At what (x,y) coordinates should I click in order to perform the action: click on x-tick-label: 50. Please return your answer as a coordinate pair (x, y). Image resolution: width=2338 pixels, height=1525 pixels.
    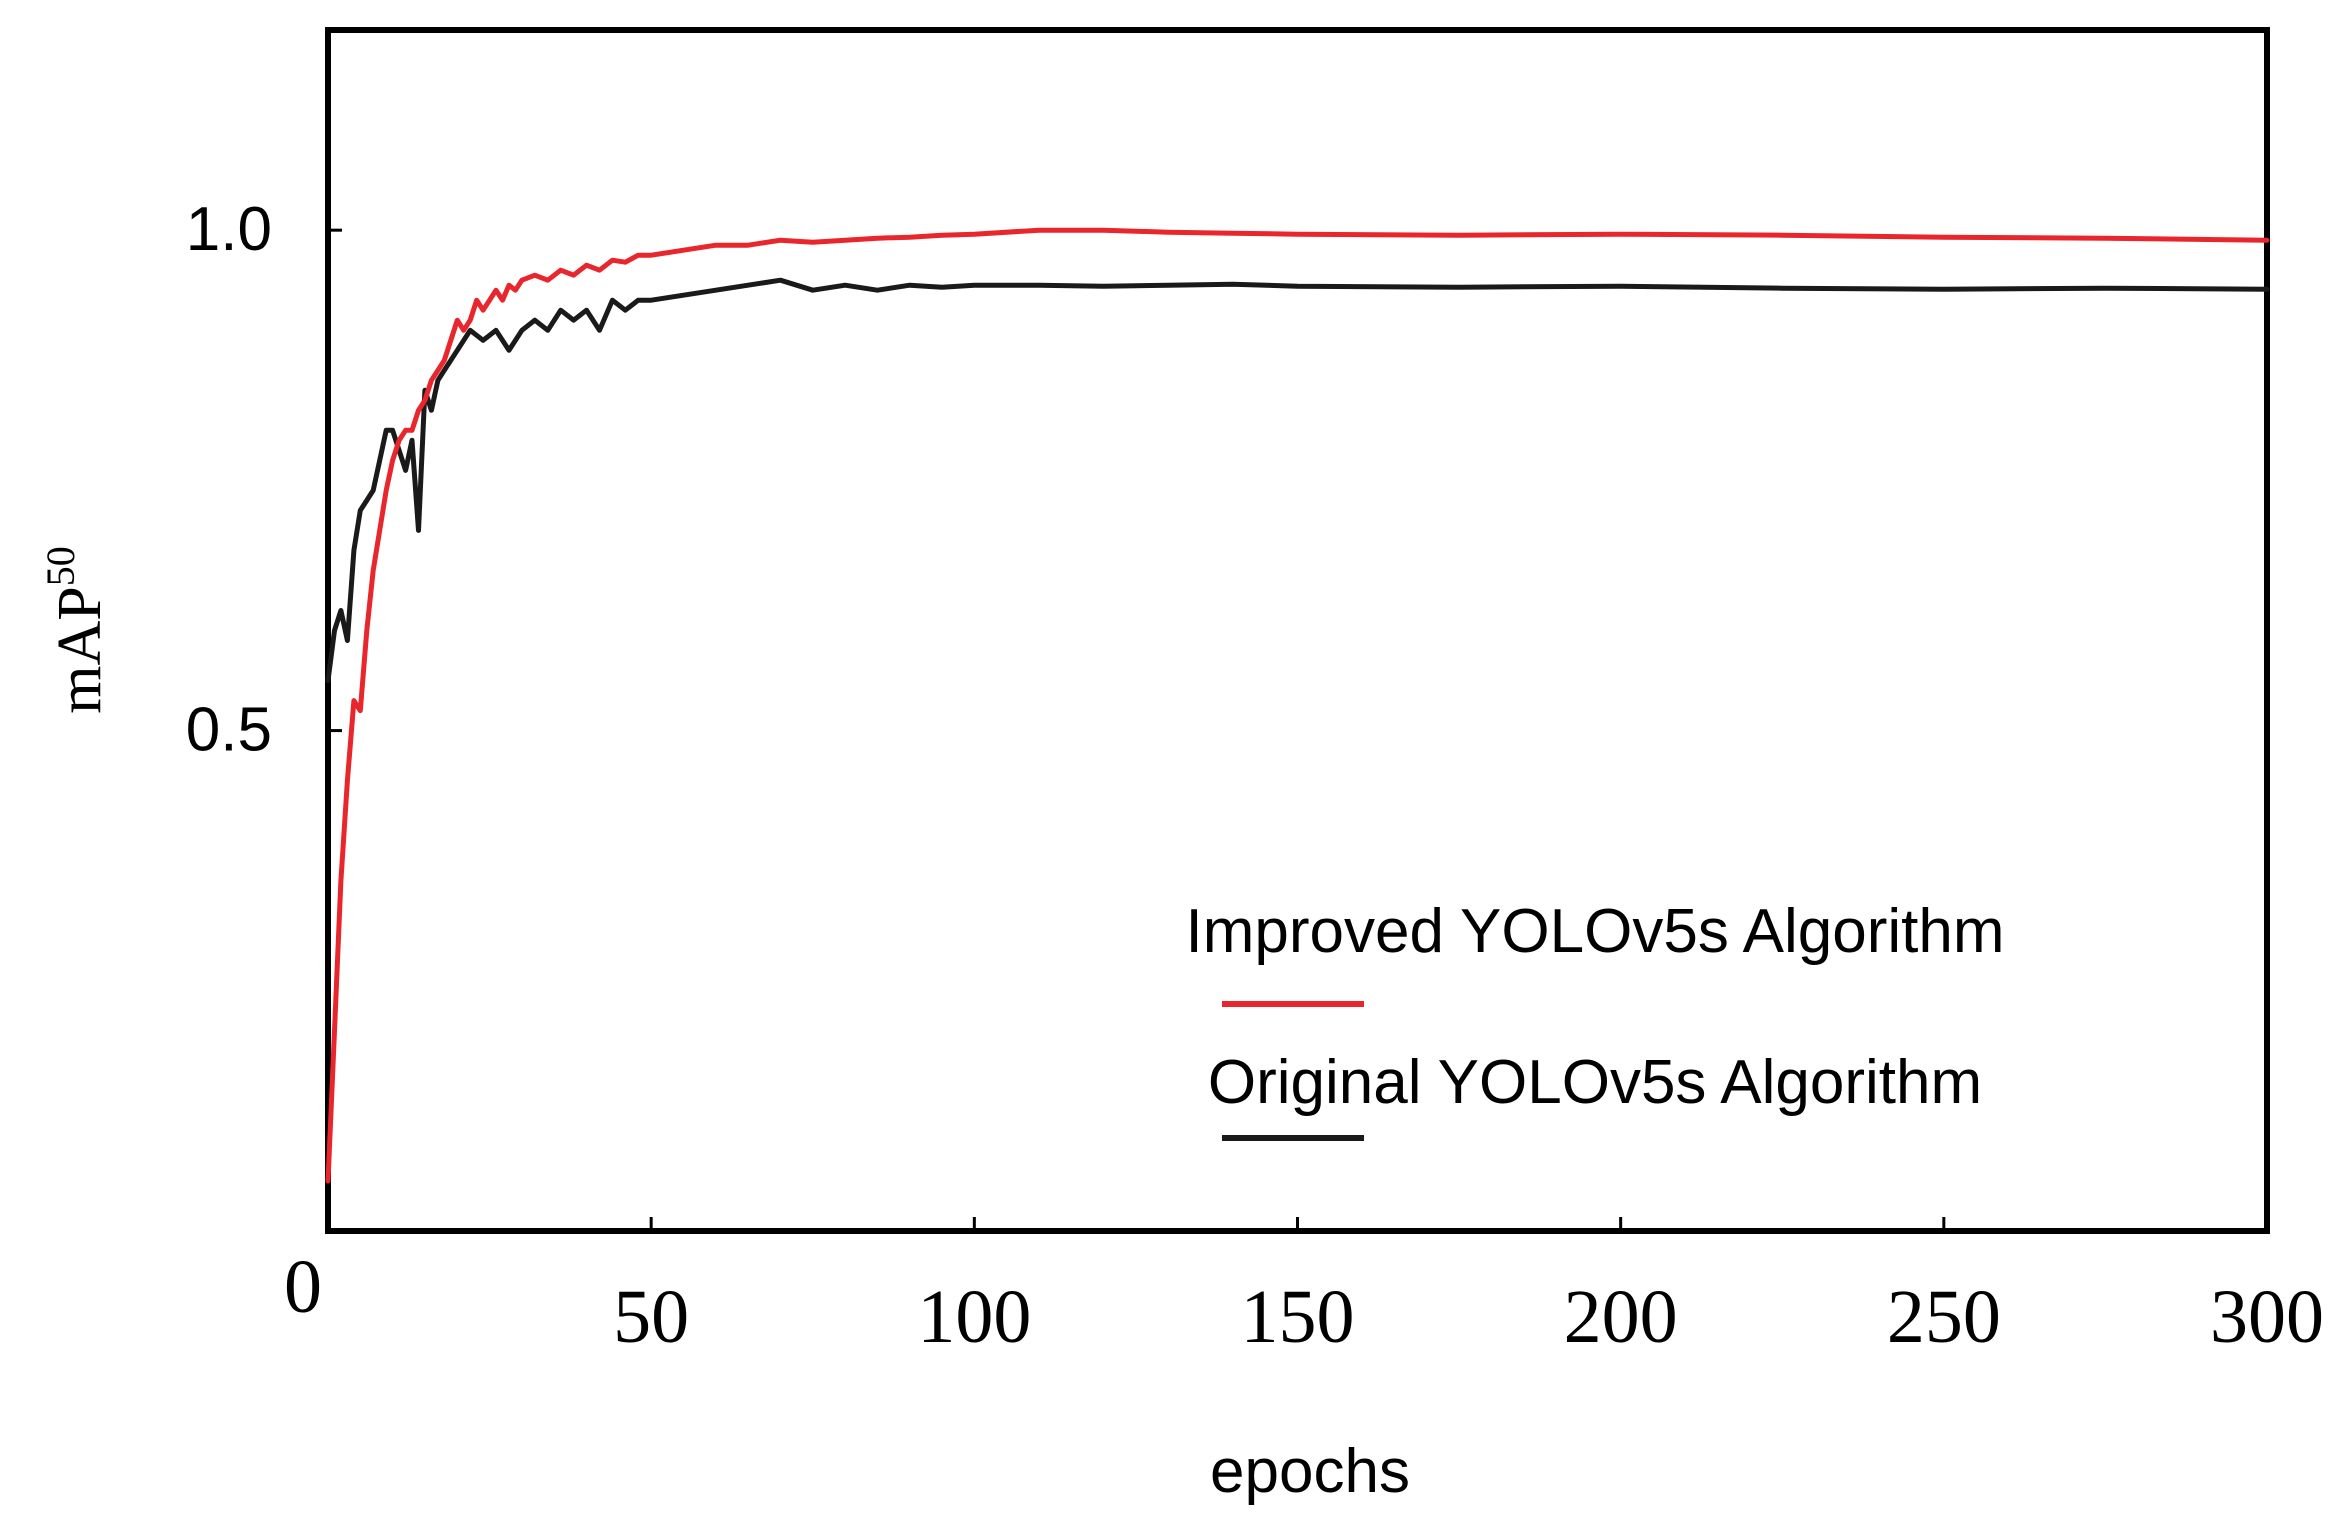
    Looking at the image, I should click on (651, 1317).